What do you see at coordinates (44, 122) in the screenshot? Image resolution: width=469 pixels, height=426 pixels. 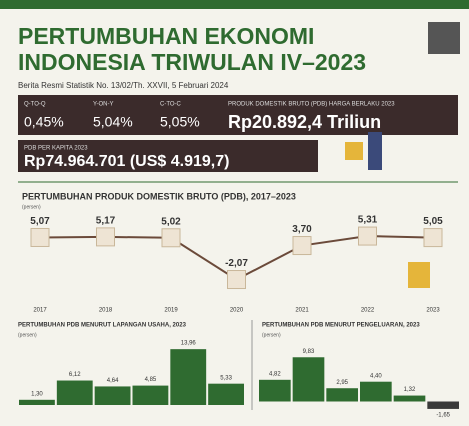 I see `stat-value: 0,45%` at bounding box center [44, 122].